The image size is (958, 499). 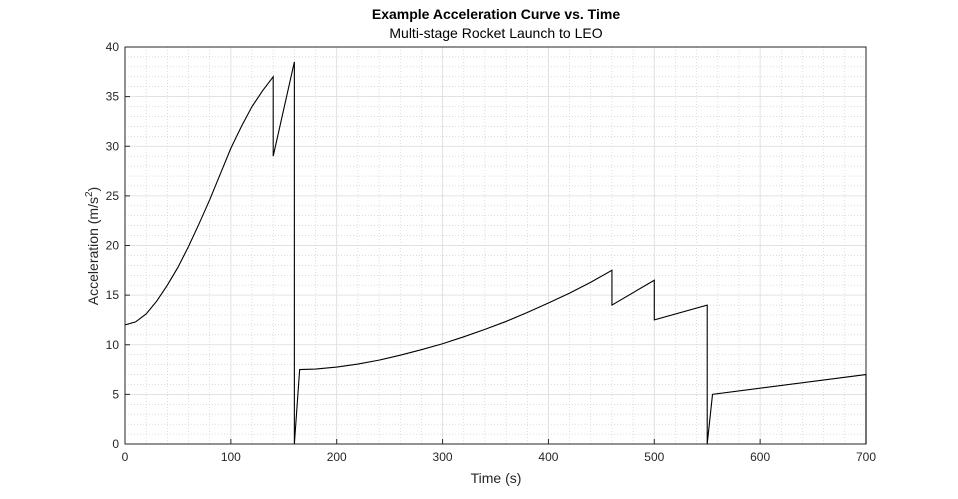 I want to click on chart-subtitle: Multi-stage Rocket Launch to LEO, so click(x=495, y=33).